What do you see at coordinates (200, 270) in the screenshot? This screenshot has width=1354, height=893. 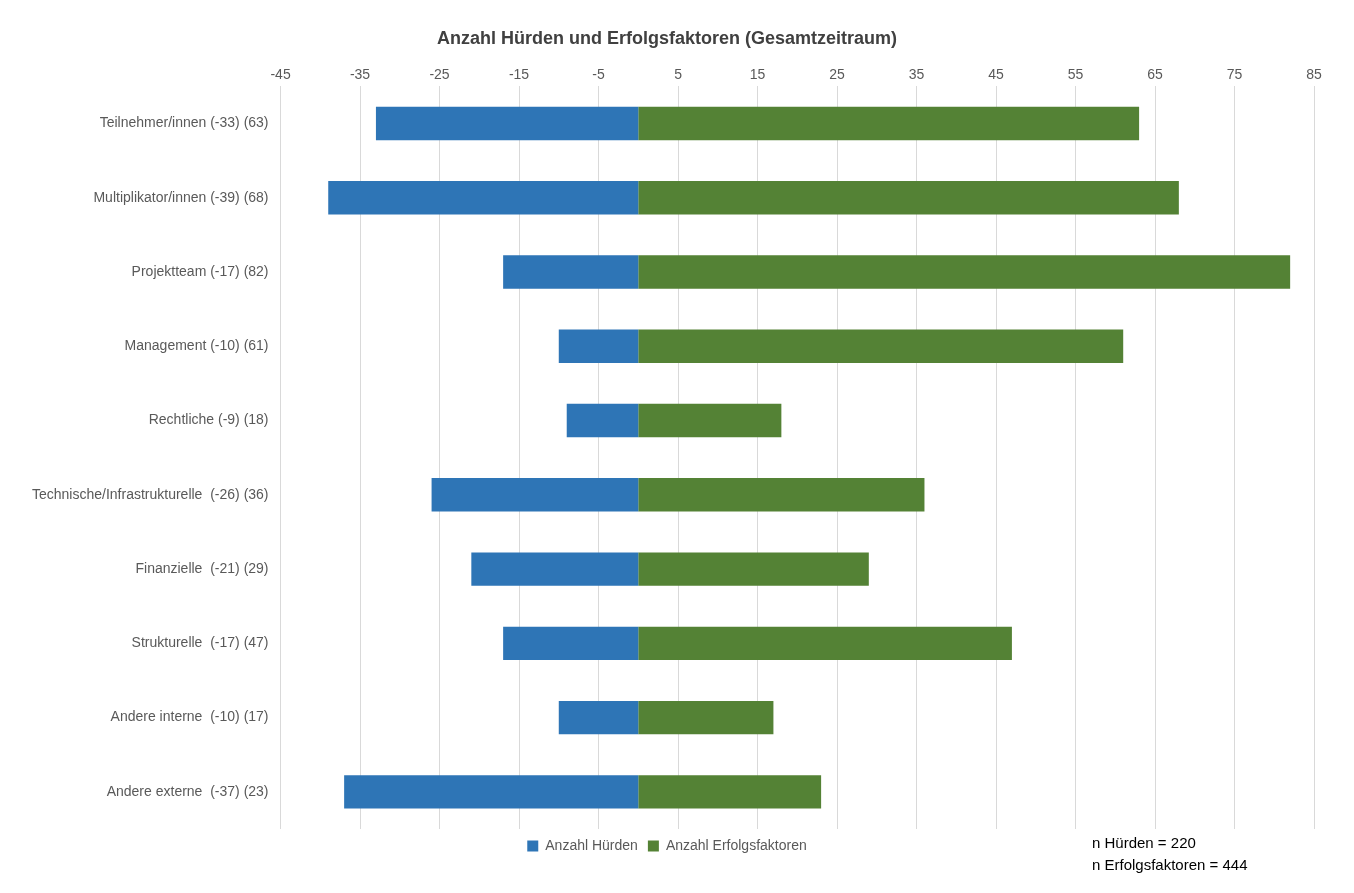 I see `y-tick-label: Projektteam (-17) (82)` at bounding box center [200, 270].